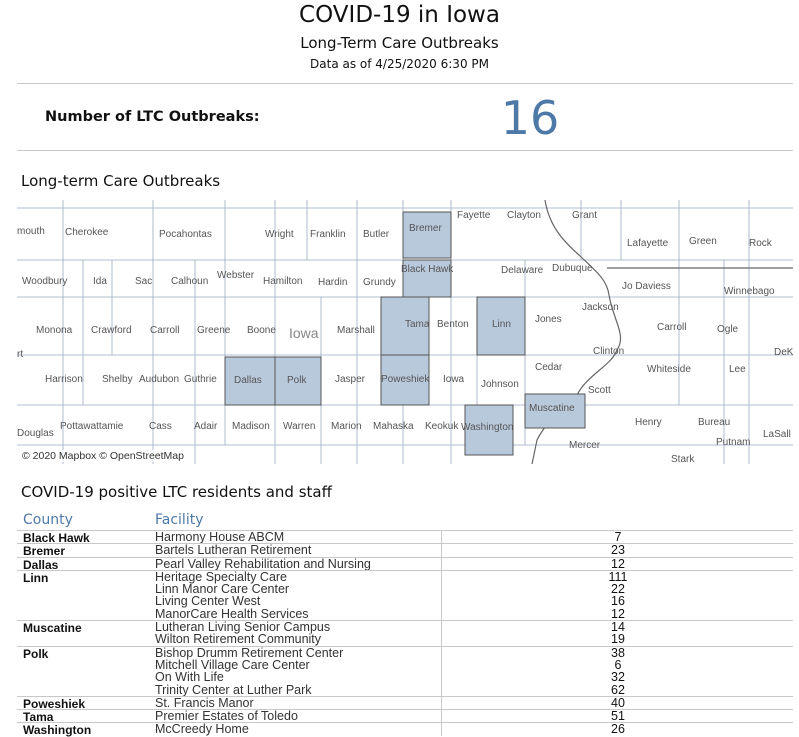 This screenshot has height=737, width=799. What do you see at coordinates (417, 324) in the screenshot?
I see `county-label: Tama` at bounding box center [417, 324].